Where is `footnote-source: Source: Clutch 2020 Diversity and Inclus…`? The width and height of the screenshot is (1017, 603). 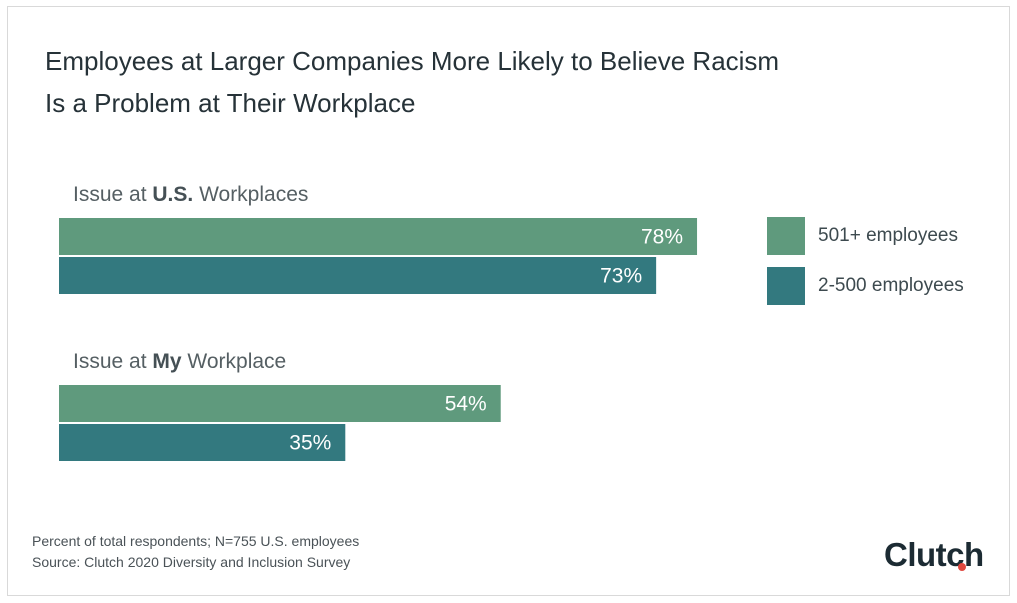 footnote-source: Source: Clutch 2020 Diversity and Inclus… is located at coordinates (191, 562).